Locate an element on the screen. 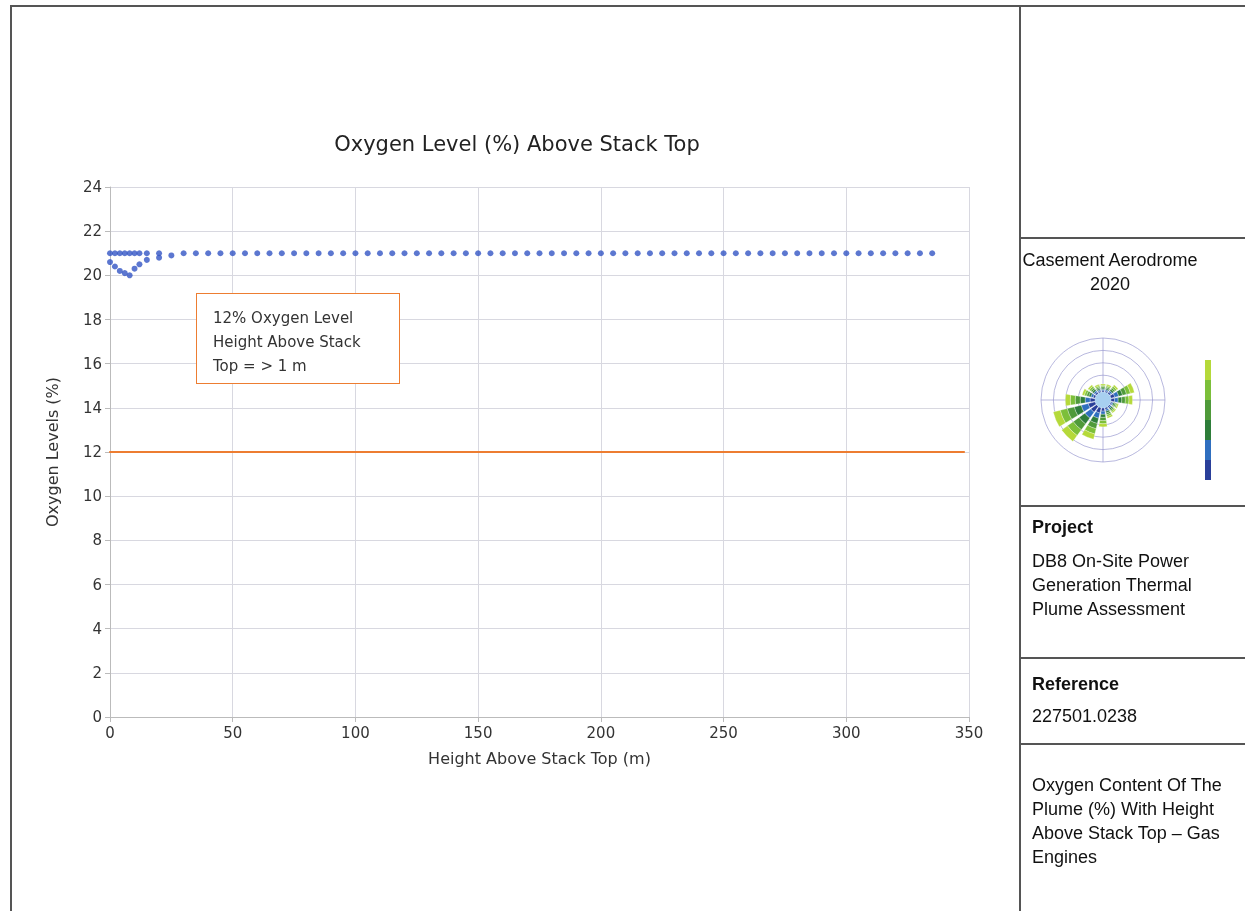 Image resolution: width=1245 pixels, height=911 pixels. x-tick-label: 100 is located at coordinates (355, 732).